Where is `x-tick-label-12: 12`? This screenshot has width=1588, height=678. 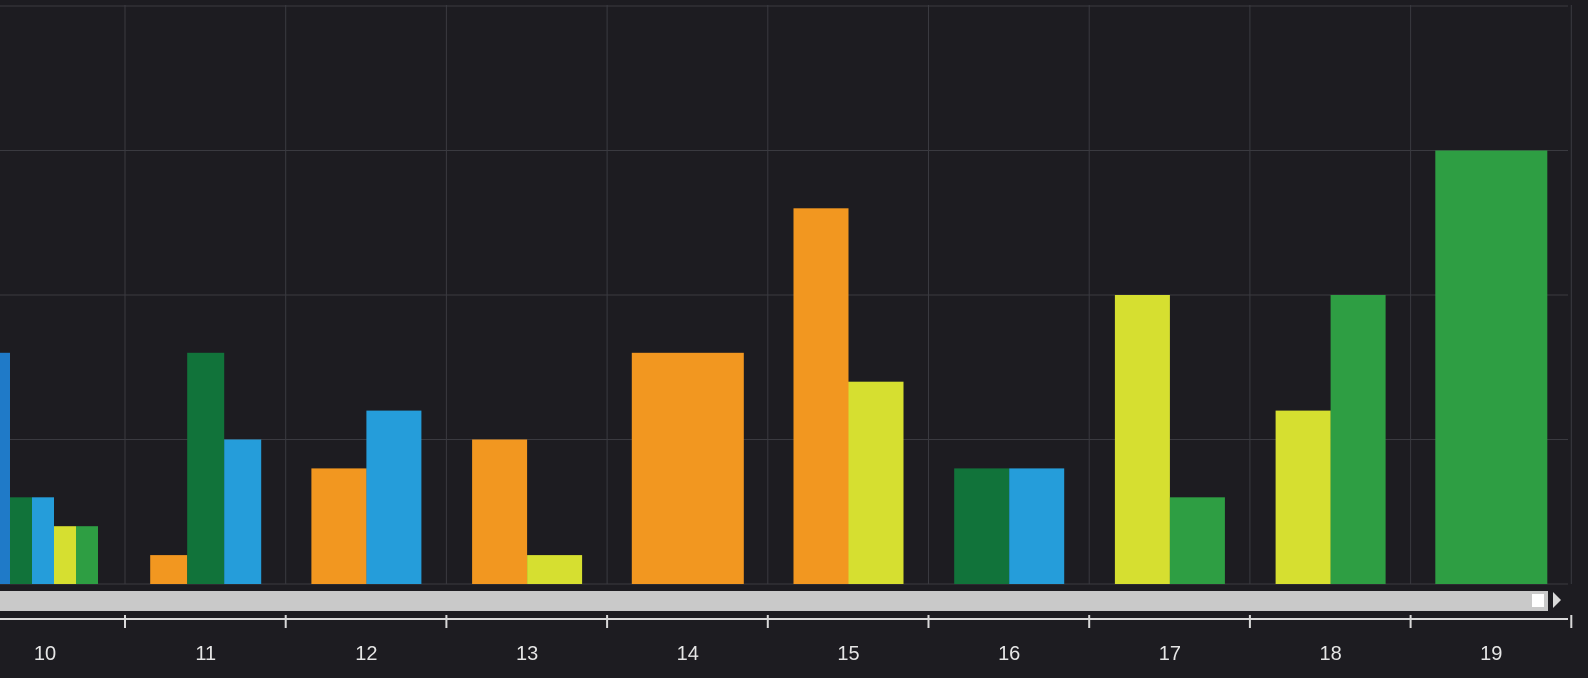
x-tick-label-12: 12 is located at coordinates (366, 654).